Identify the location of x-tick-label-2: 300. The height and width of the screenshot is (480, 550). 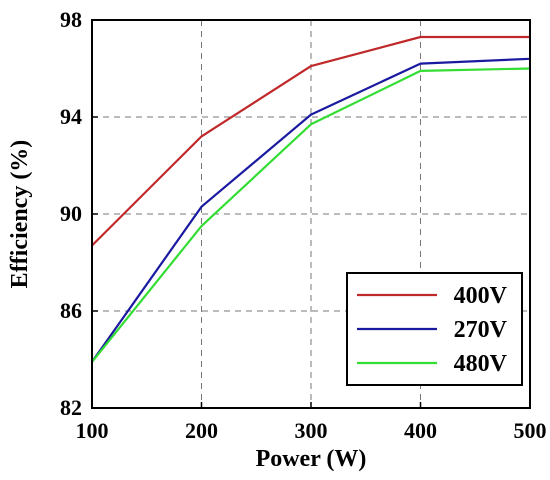
(311, 430).